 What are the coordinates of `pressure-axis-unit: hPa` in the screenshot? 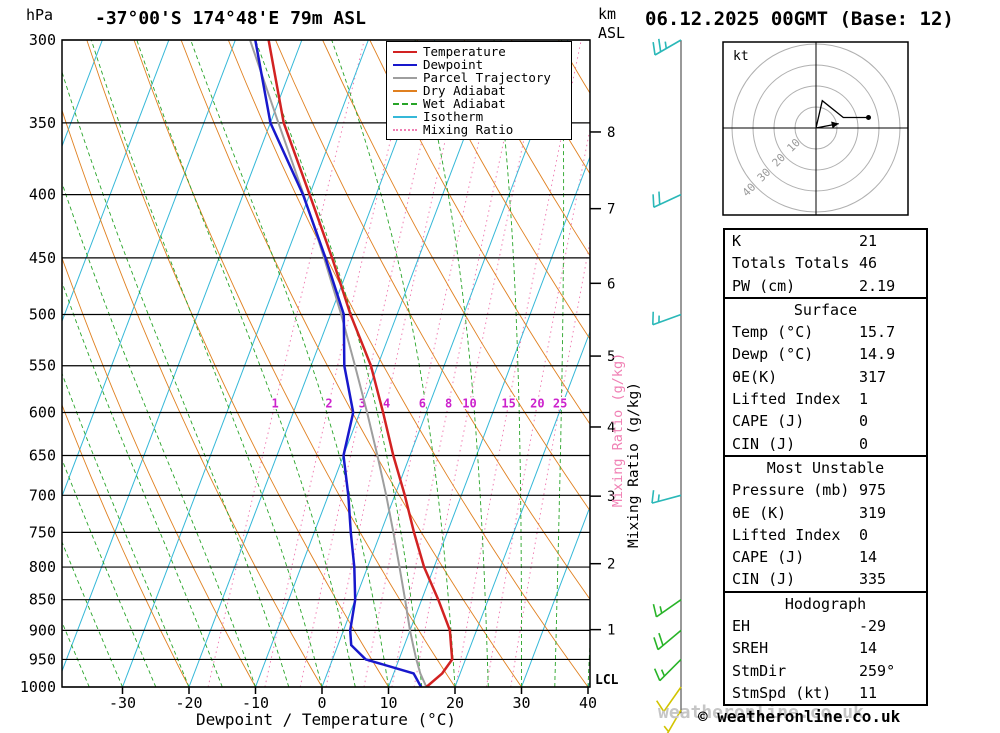 It's located at (40, 15).